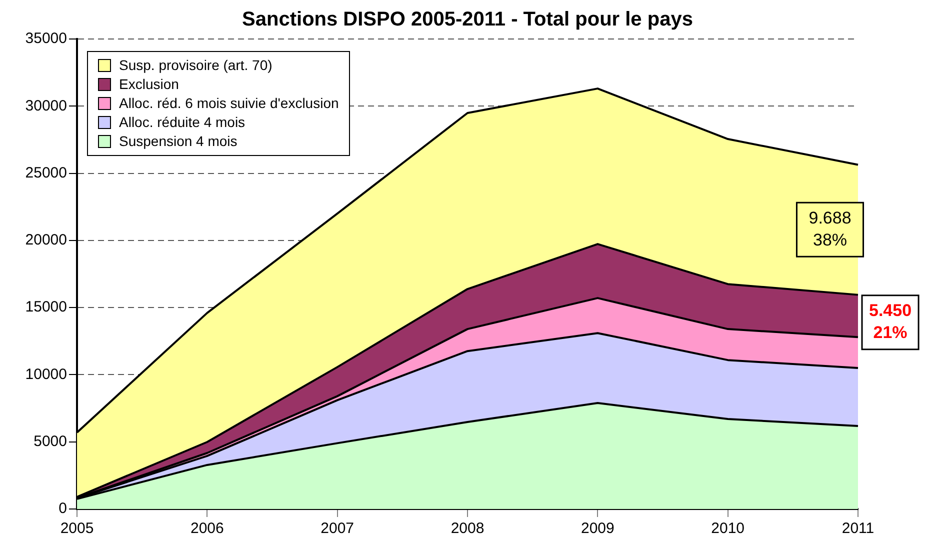 This screenshot has height=547, width=931. I want to click on x-tick-label: 2008, so click(467, 529).